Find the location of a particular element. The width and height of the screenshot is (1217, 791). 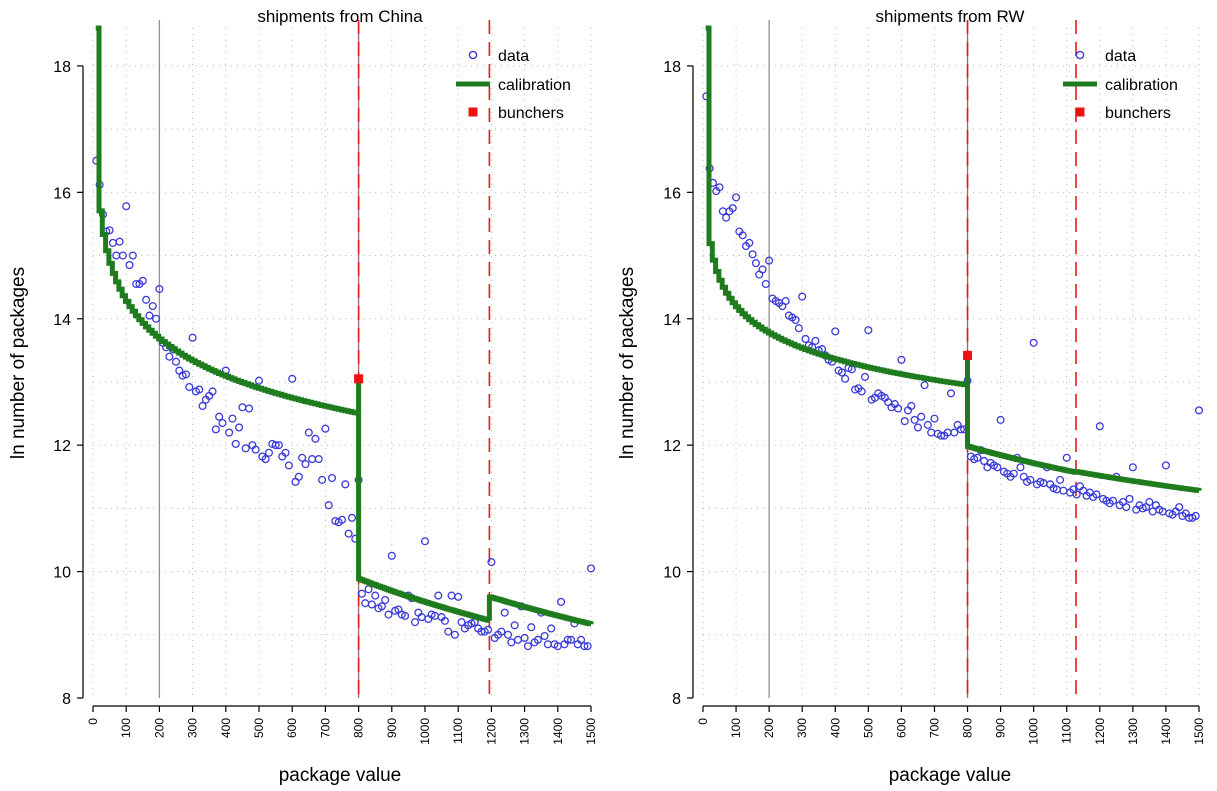

x-tick-label: 1200 is located at coordinates (1100, 731).